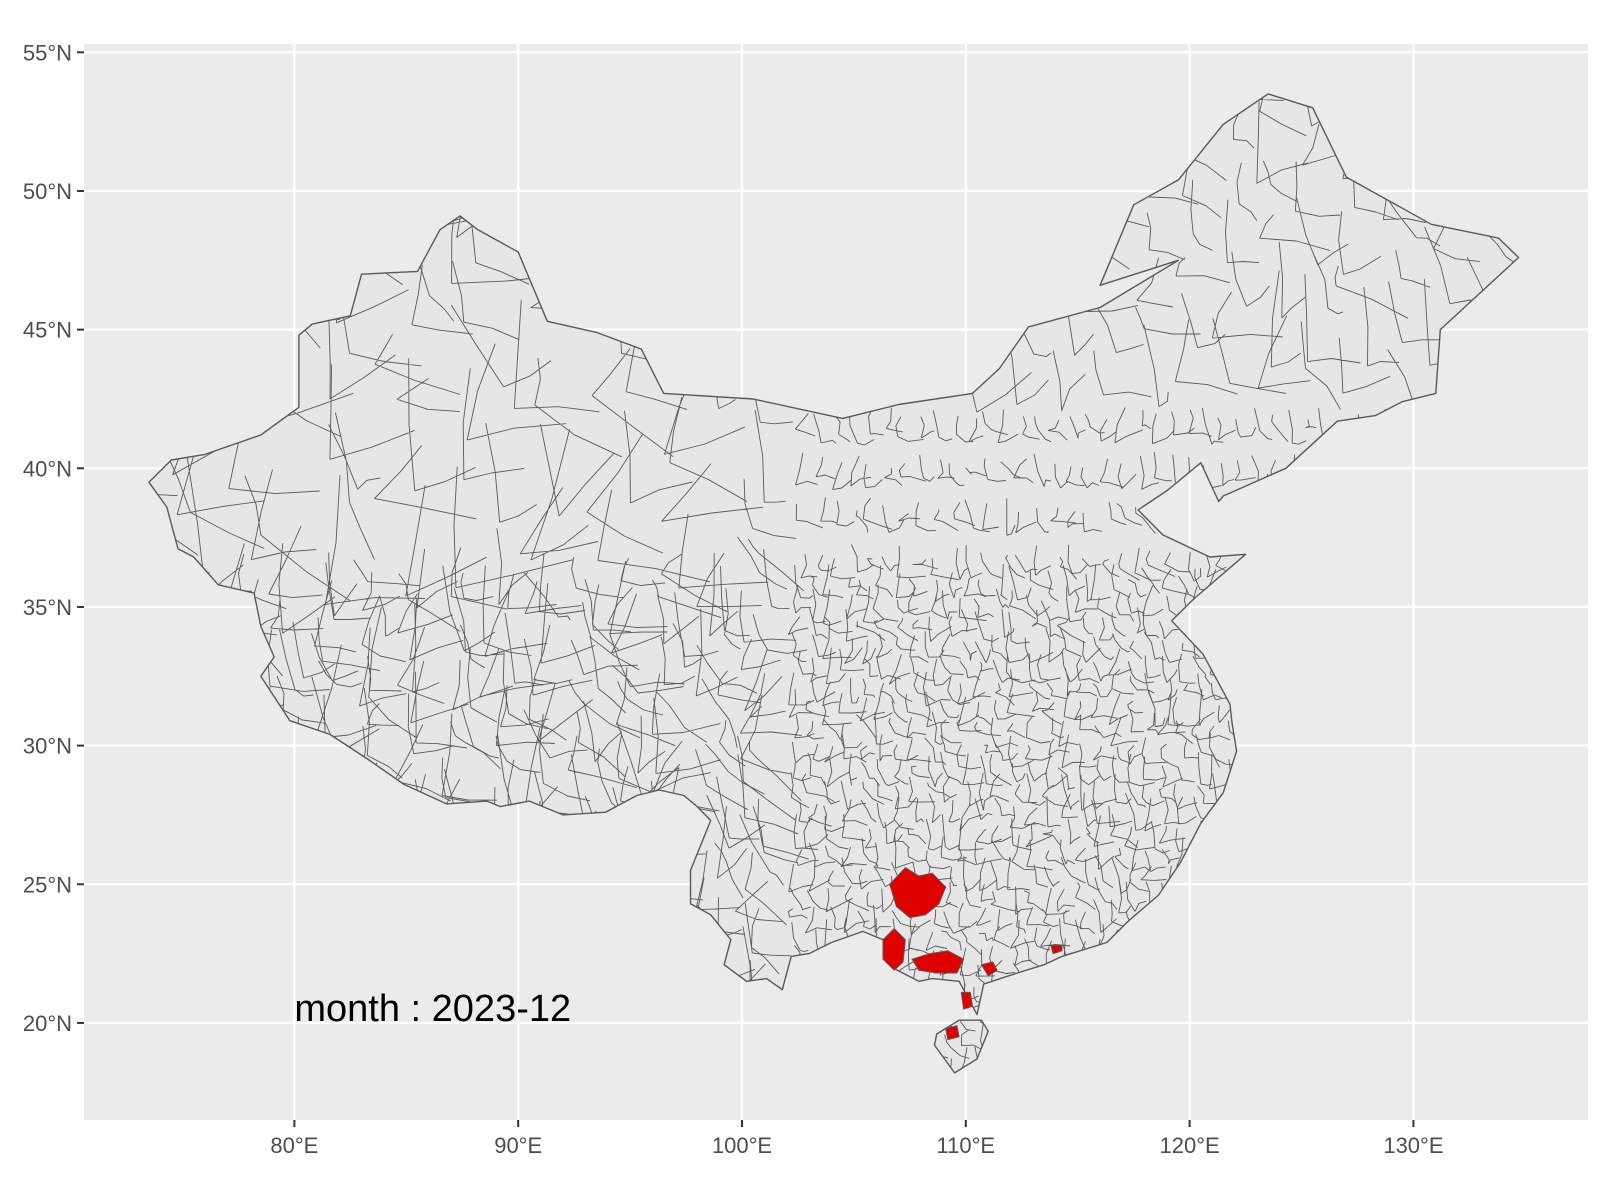 The height and width of the screenshot is (1200, 1600). What do you see at coordinates (1190, 1145) in the screenshot?
I see `x-tick-label: 120°E` at bounding box center [1190, 1145].